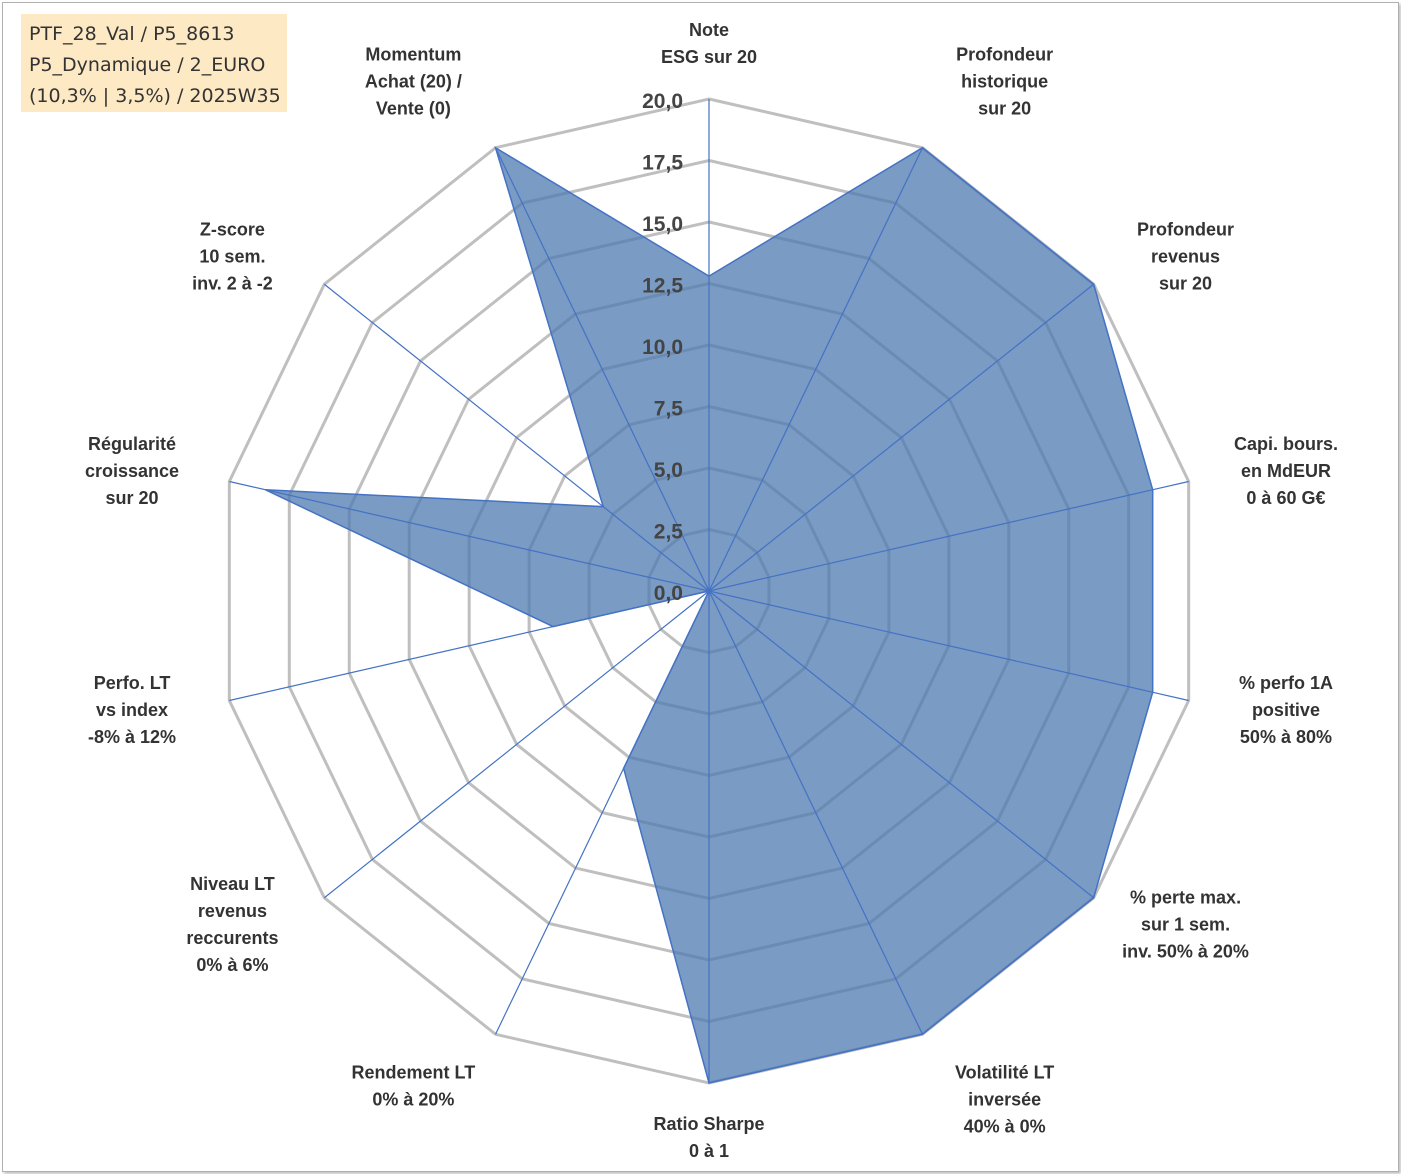 This screenshot has width=1401, height=1174. I want to click on axis-label-5: % perte max. sur 1 sem. inv. 50% à 20%, so click(1185, 925).